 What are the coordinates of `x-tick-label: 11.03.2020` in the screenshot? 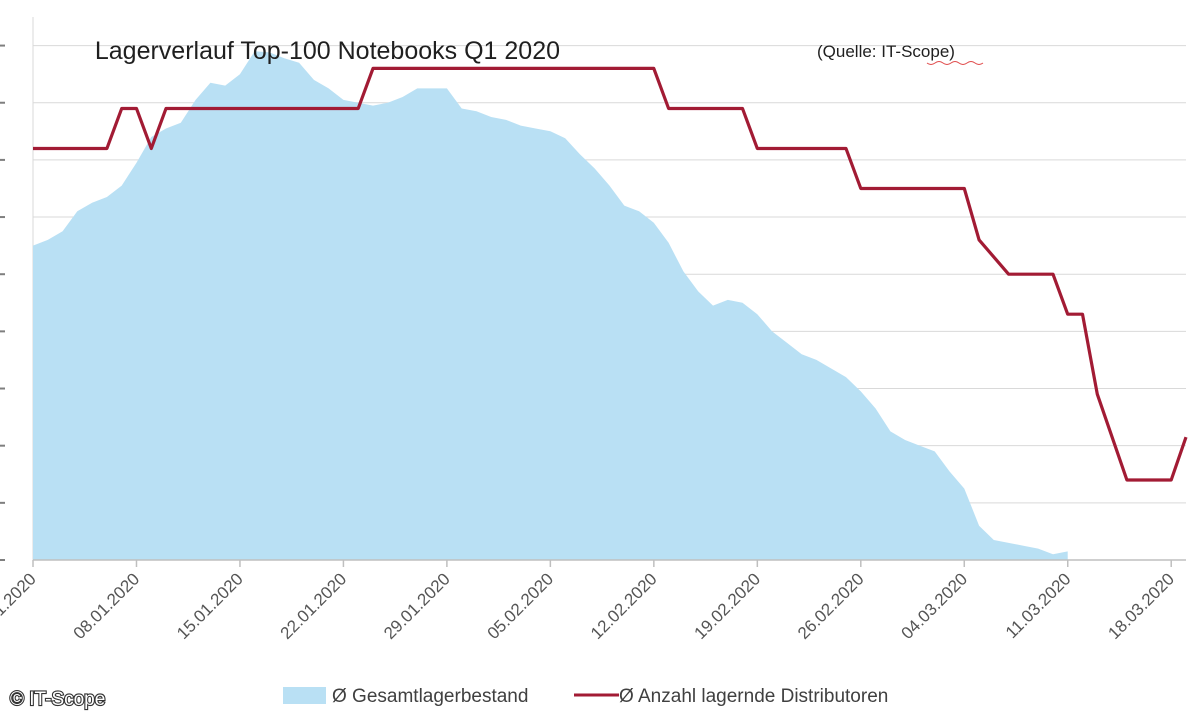 It's located at (1038, 605).